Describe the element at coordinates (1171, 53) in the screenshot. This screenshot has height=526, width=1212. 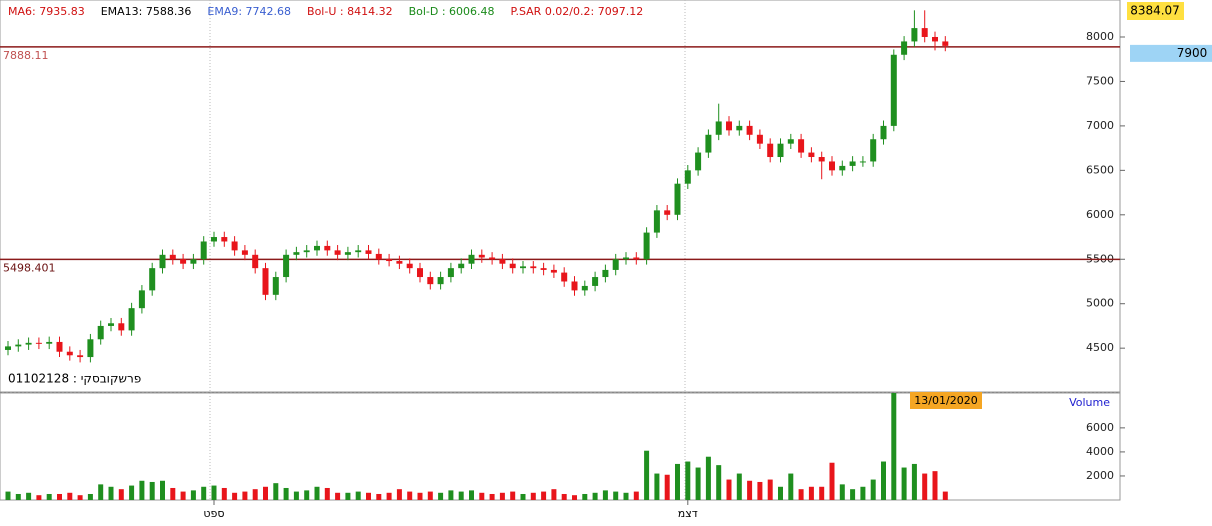
I see `last-price-box` at that location.